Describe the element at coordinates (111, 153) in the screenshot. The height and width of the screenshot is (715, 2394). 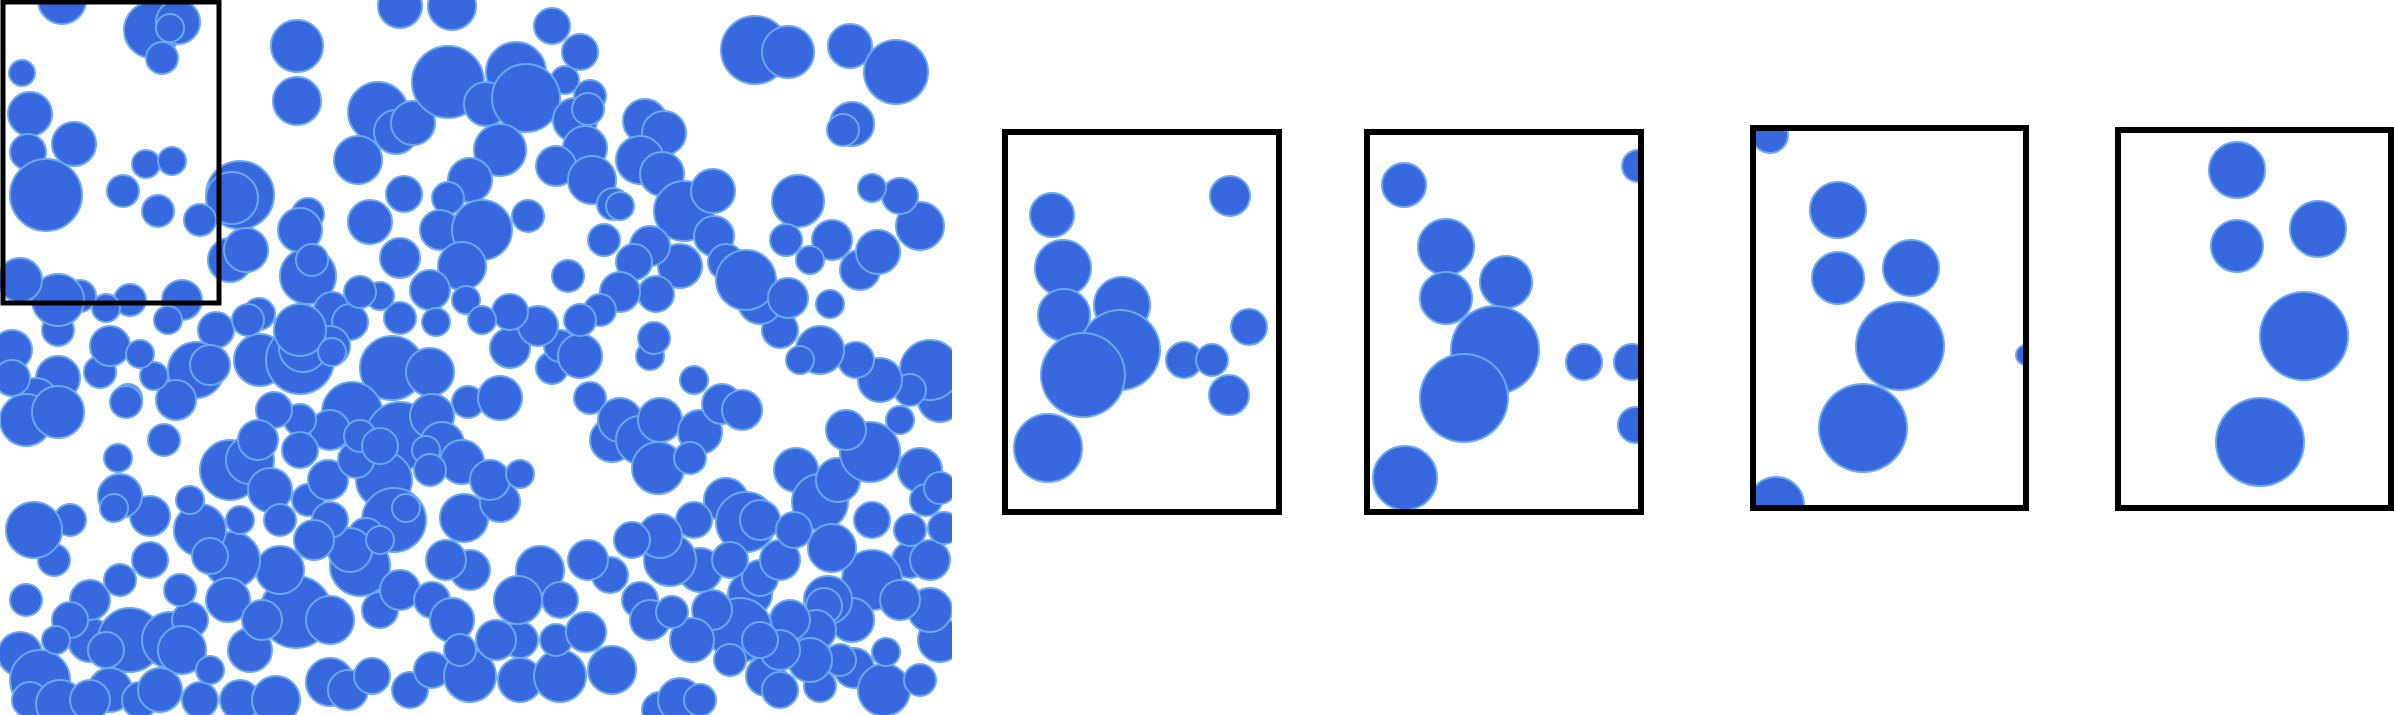
I see `selection-frame` at that location.